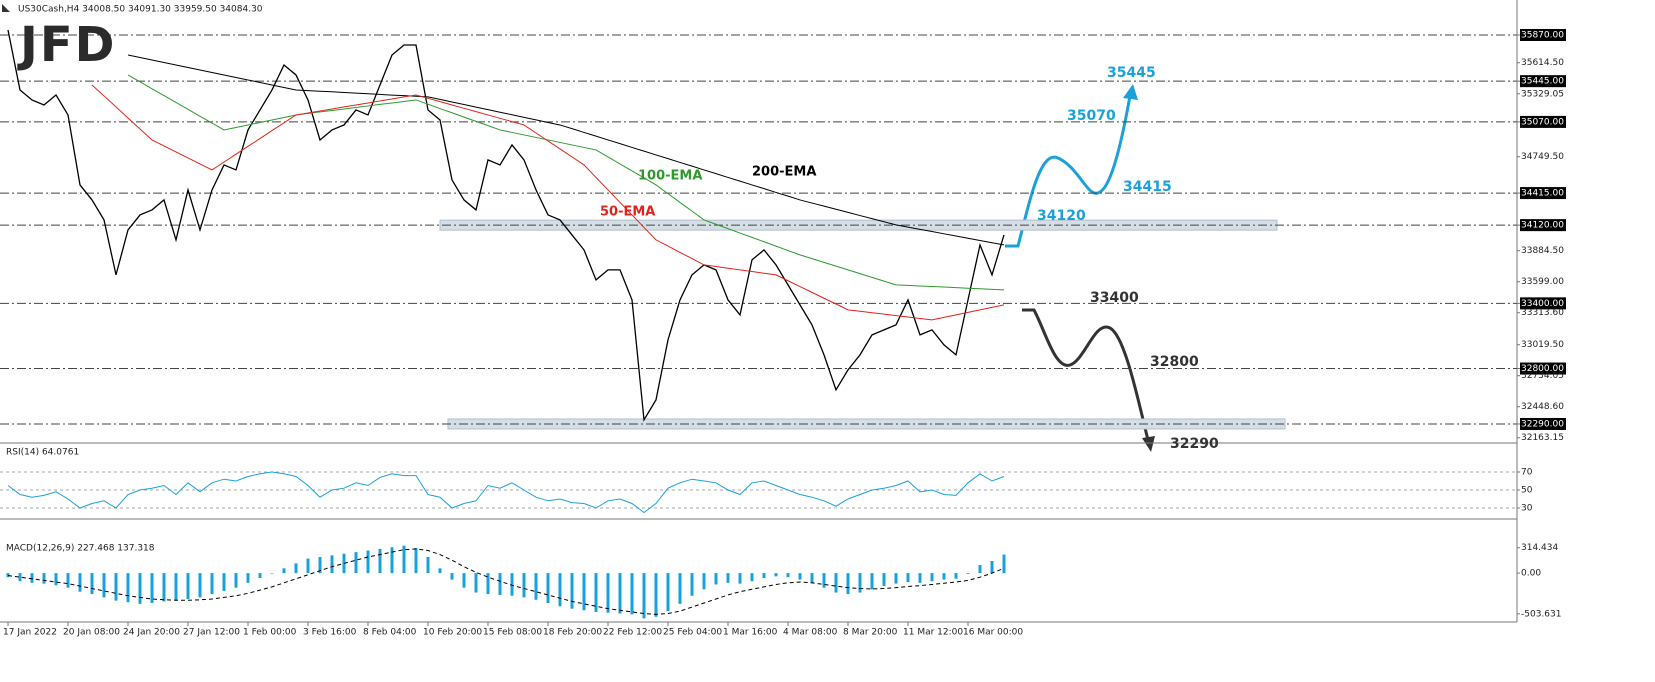  I want to click on y-tick-label: 33884.50, so click(1542, 251).